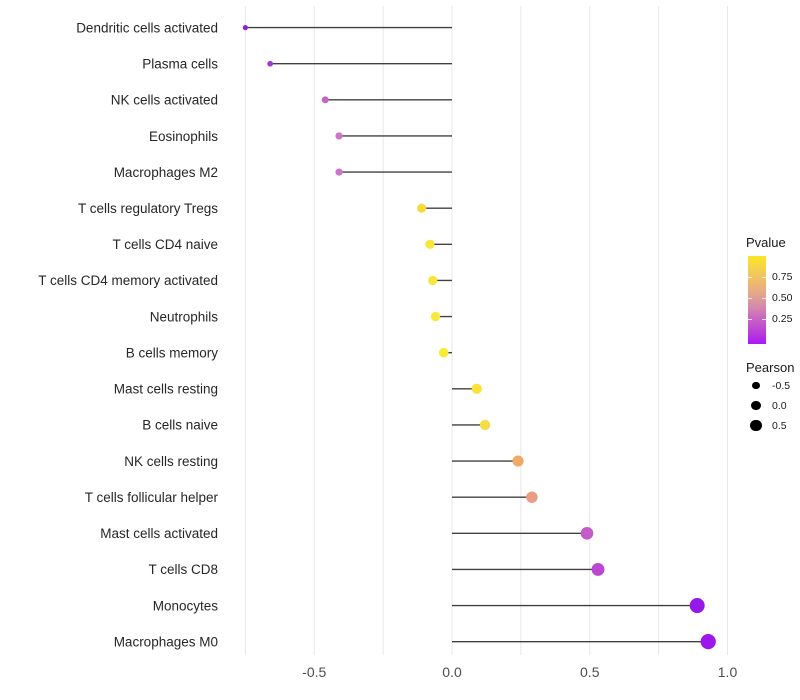  What do you see at coordinates (147, 27) in the screenshot?
I see `y-axis-label-0: Dendritic cells activated` at bounding box center [147, 27].